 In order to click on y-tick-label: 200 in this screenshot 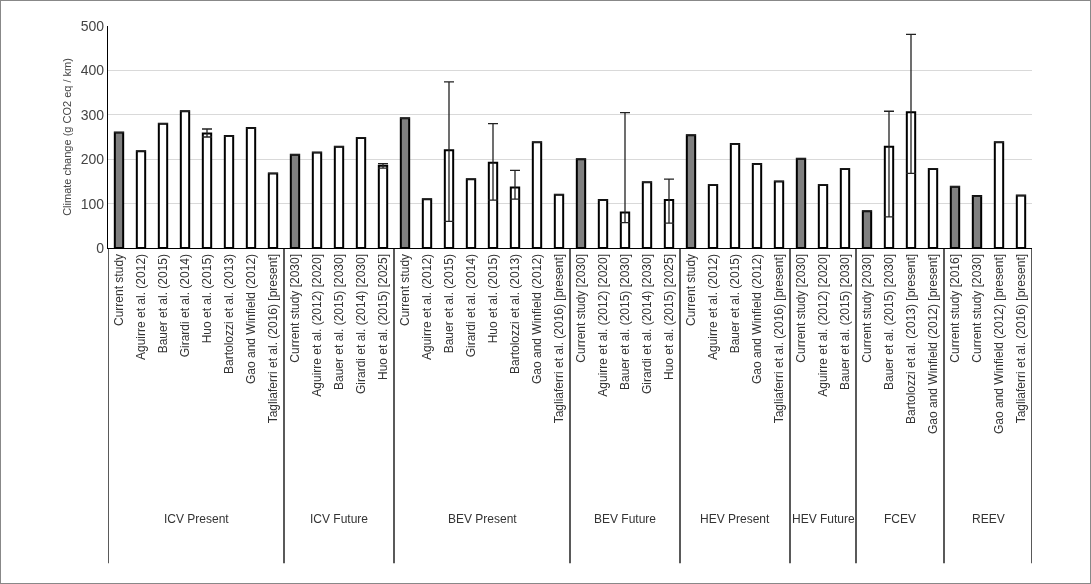, I will do `click(92, 159)`.